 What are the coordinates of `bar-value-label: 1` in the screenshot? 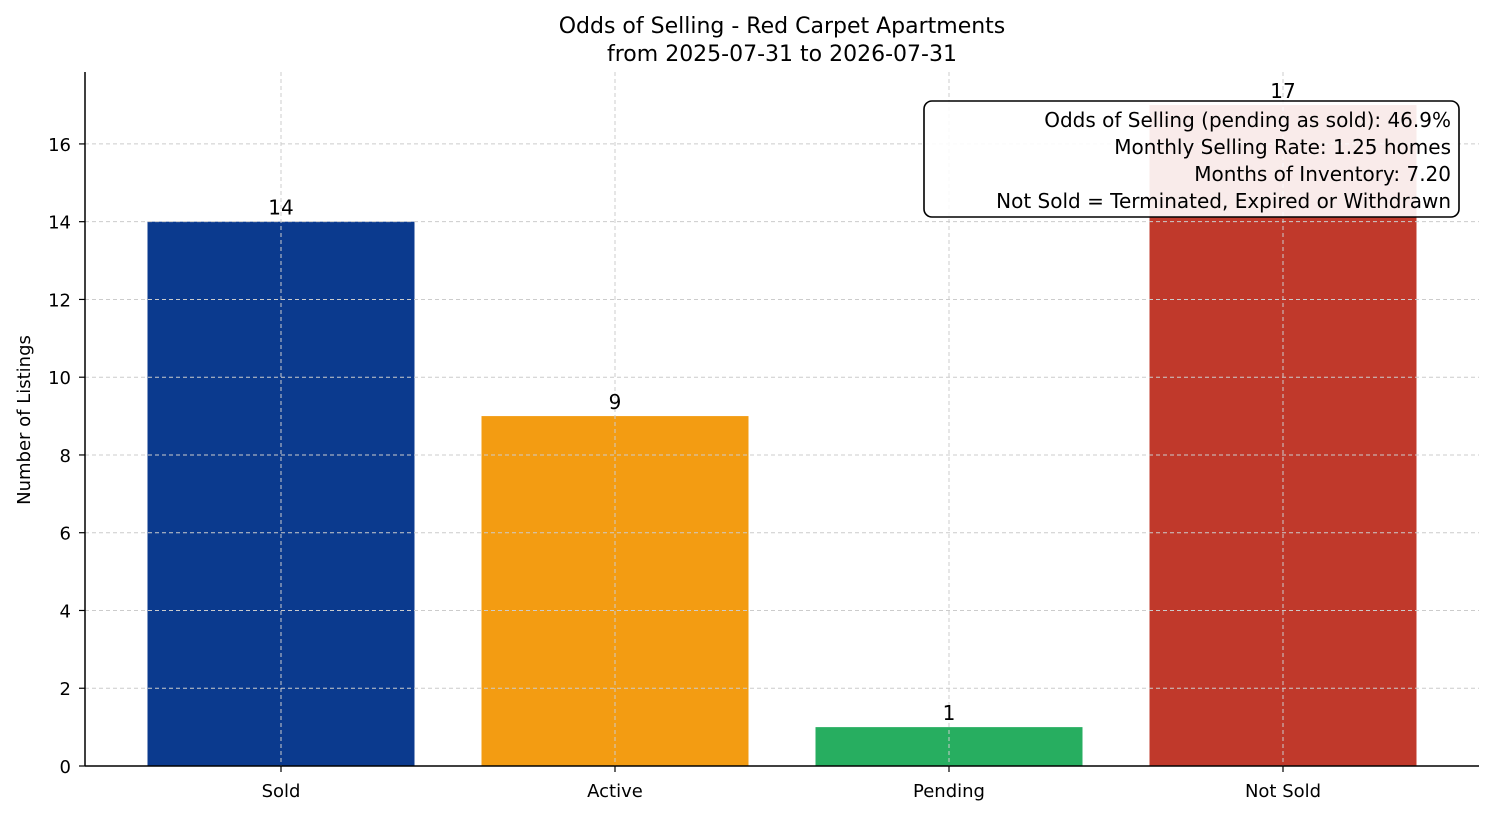 It's located at (949, 713).